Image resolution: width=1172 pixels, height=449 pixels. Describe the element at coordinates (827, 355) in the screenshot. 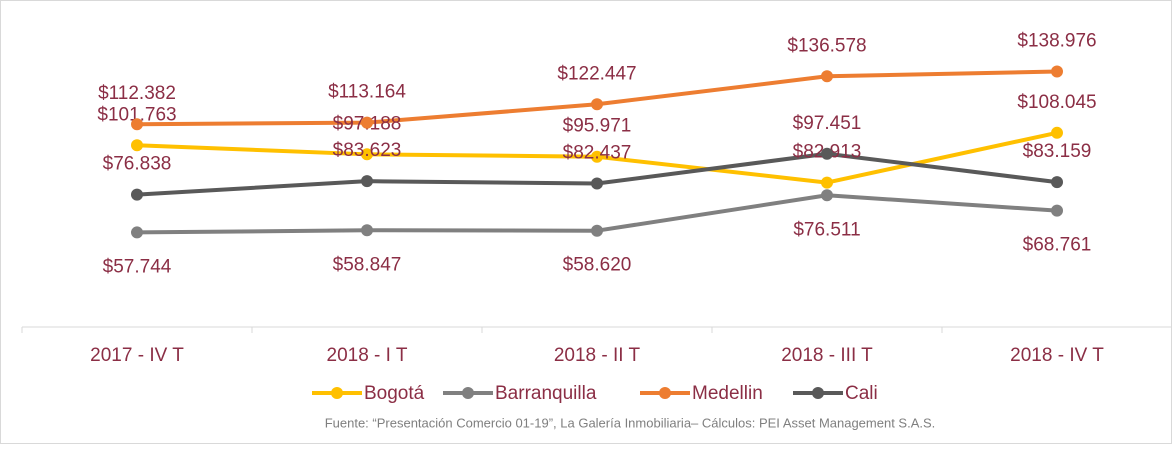

I see `x-tick-label: 2018 - III T` at that location.